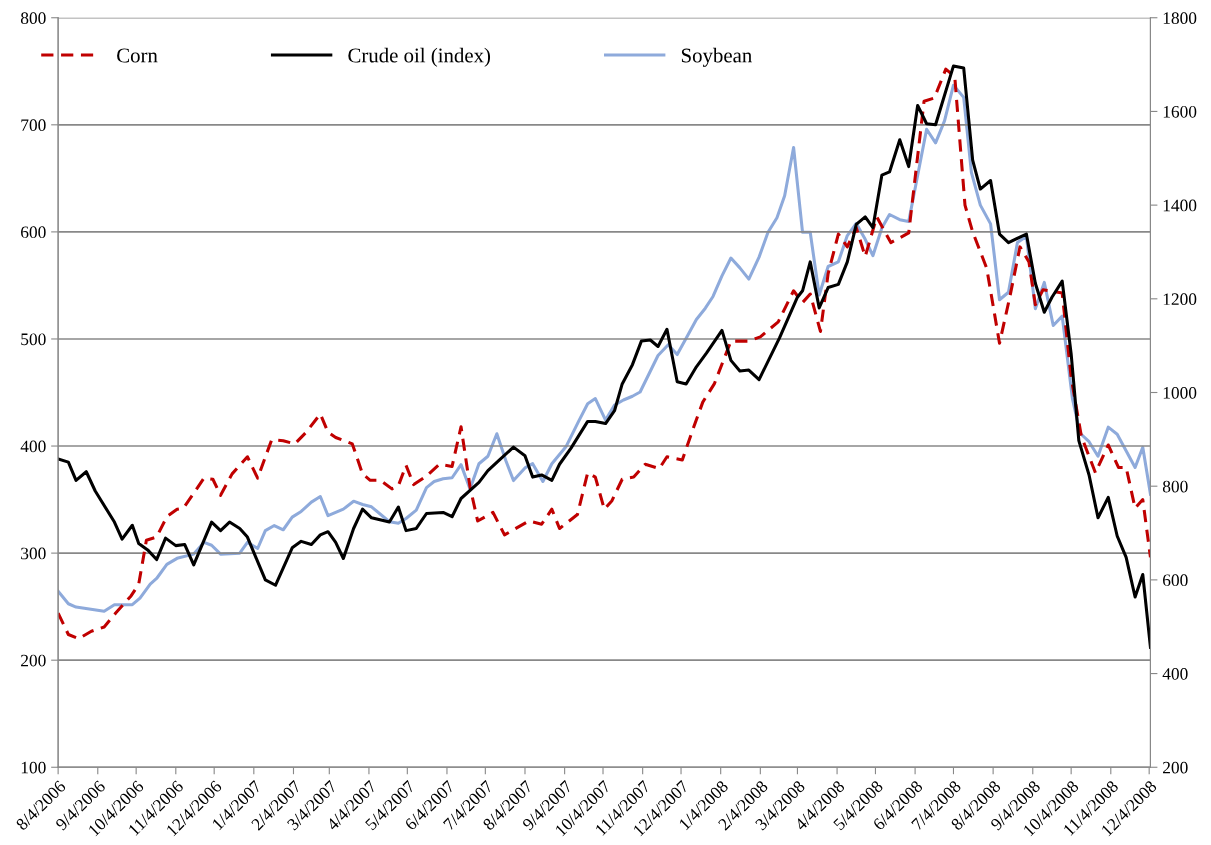 The image size is (1211, 845). What do you see at coordinates (33, 339) in the screenshot?
I see `y-tick-label: 500` at bounding box center [33, 339].